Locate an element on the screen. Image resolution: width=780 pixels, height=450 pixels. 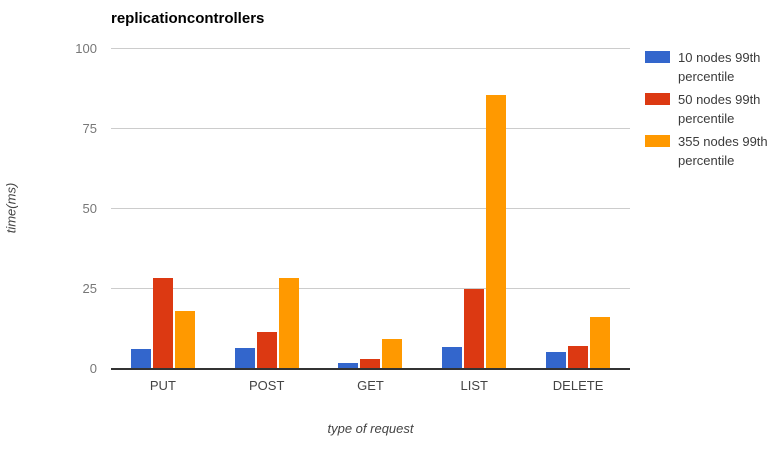
legend-item-1: 50 nodes 99th percentile is located at coordinates (711, 109).